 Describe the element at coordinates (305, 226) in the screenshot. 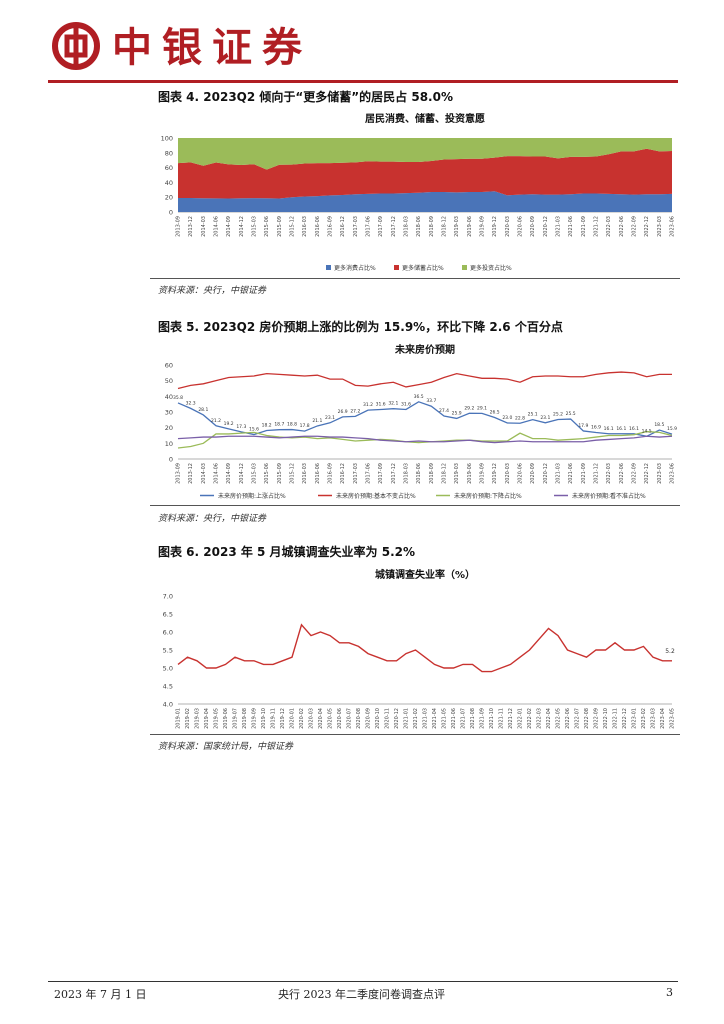

I see `x-tick-label: 2016-03` at that location.